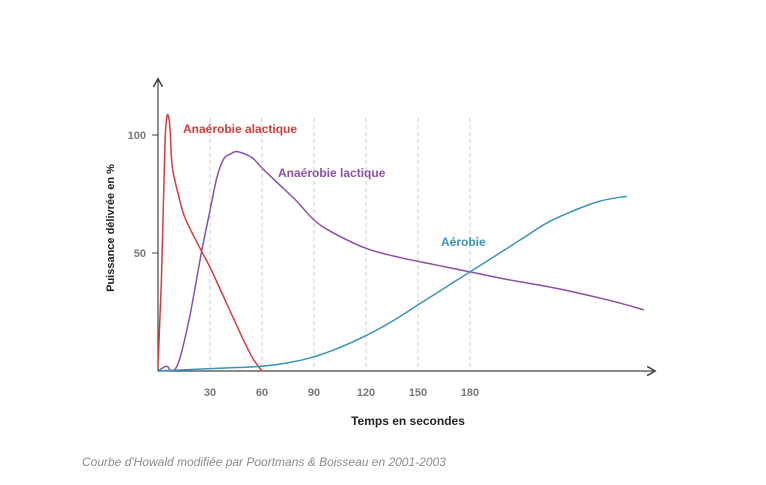 The image size is (766, 485). What do you see at coordinates (470, 393) in the screenshot?
I see `x-tick-label-180: 180` at bounding box center [470, 393].